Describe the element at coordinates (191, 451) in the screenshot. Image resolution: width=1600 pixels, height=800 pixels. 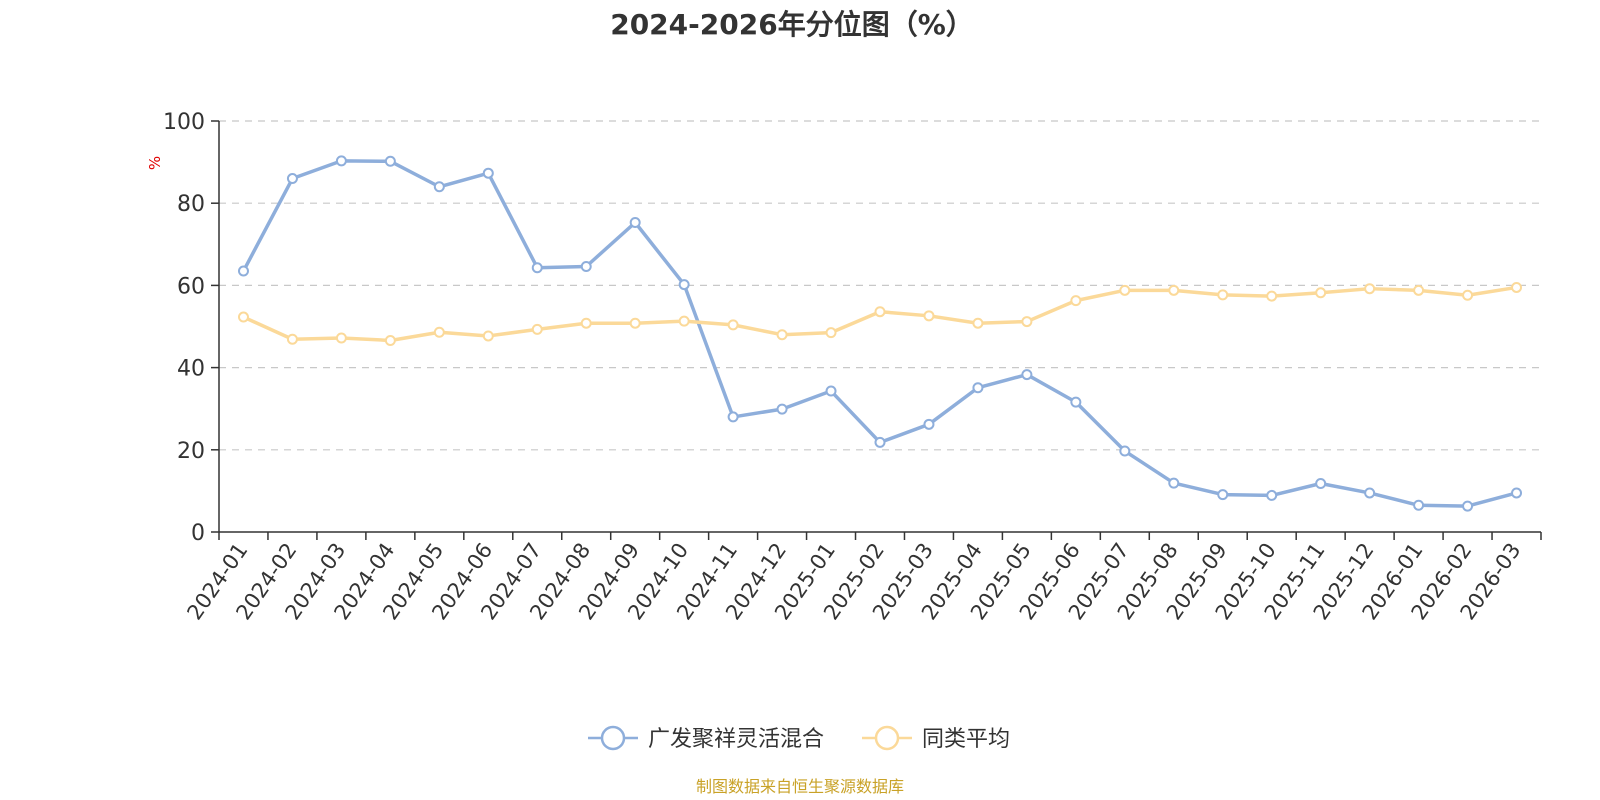
I see `y-tick-label: 20` at that location.